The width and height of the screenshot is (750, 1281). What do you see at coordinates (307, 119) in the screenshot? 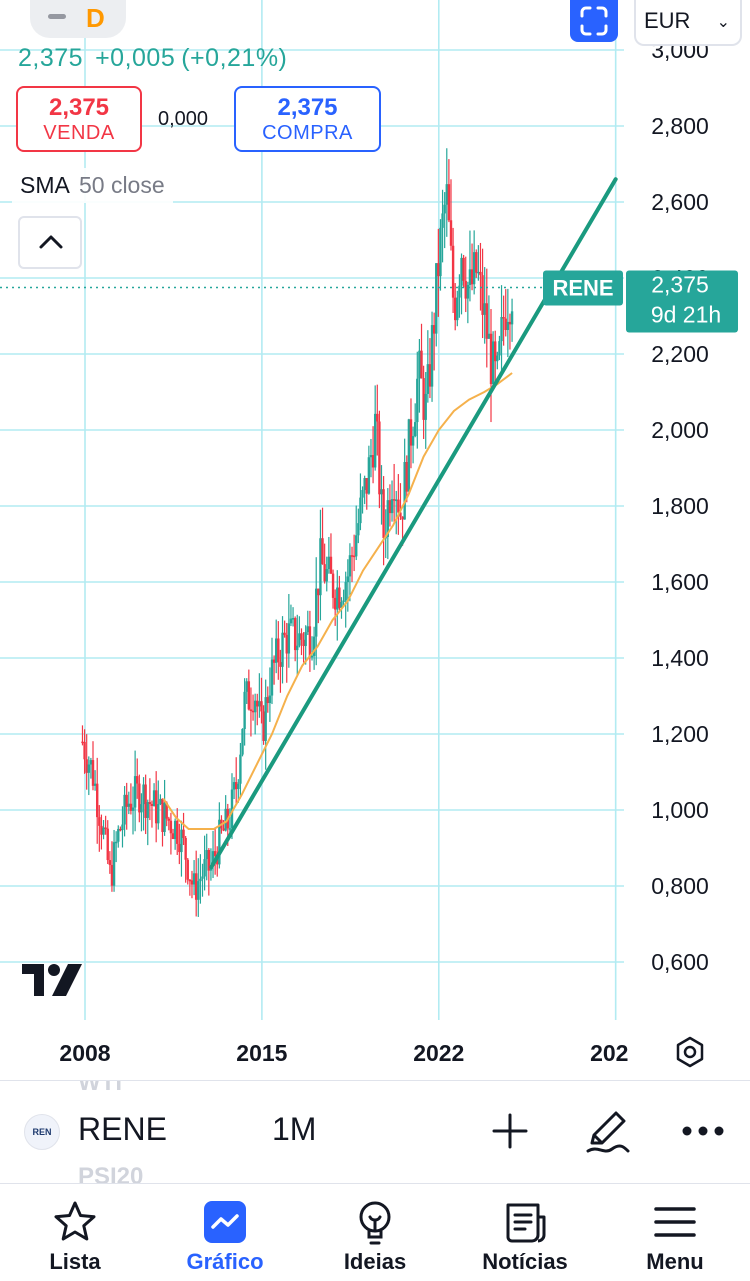
I see `buy-button: 2,375 COMPRA` at bounding box center [307, 119].